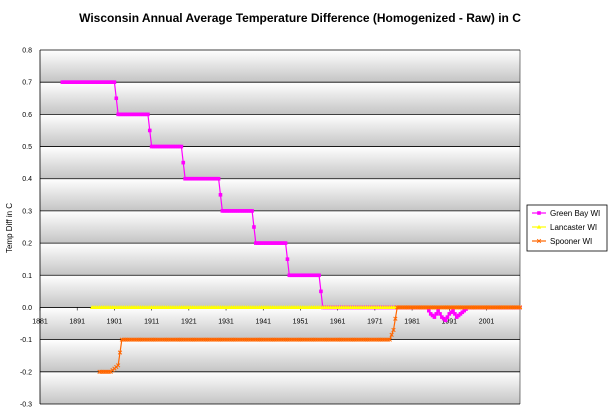 The height and width of the screenshot is (419, 616). Describe the element at coordinates (151, 321) in the screenshot. I see `x-tick-label: 1911` at that location.